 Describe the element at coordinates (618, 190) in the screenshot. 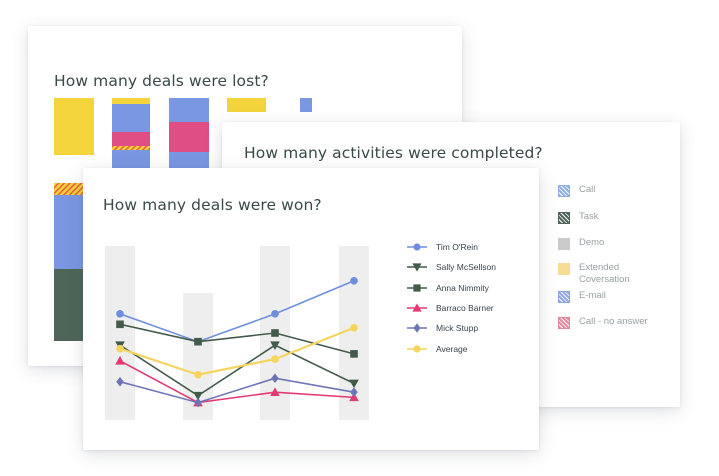

I see `legend-item-call: Call` at that location.